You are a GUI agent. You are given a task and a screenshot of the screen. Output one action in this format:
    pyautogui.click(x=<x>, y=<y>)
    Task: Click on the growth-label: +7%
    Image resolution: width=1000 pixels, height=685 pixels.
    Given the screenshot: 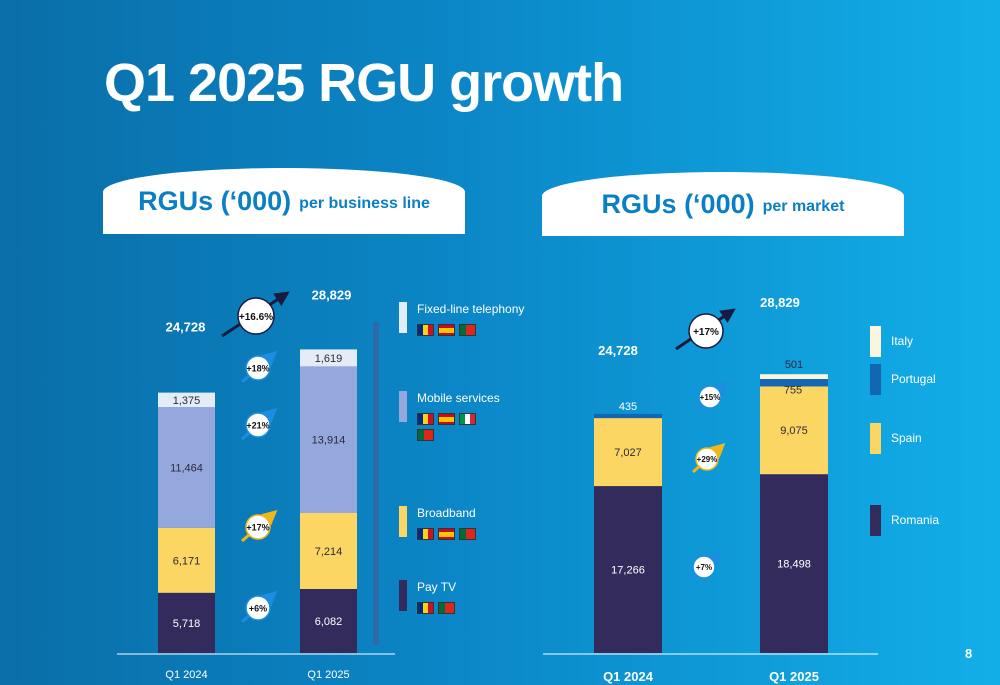 What is the action you would take?
    pyautogui.click(x=704, y=567)
    